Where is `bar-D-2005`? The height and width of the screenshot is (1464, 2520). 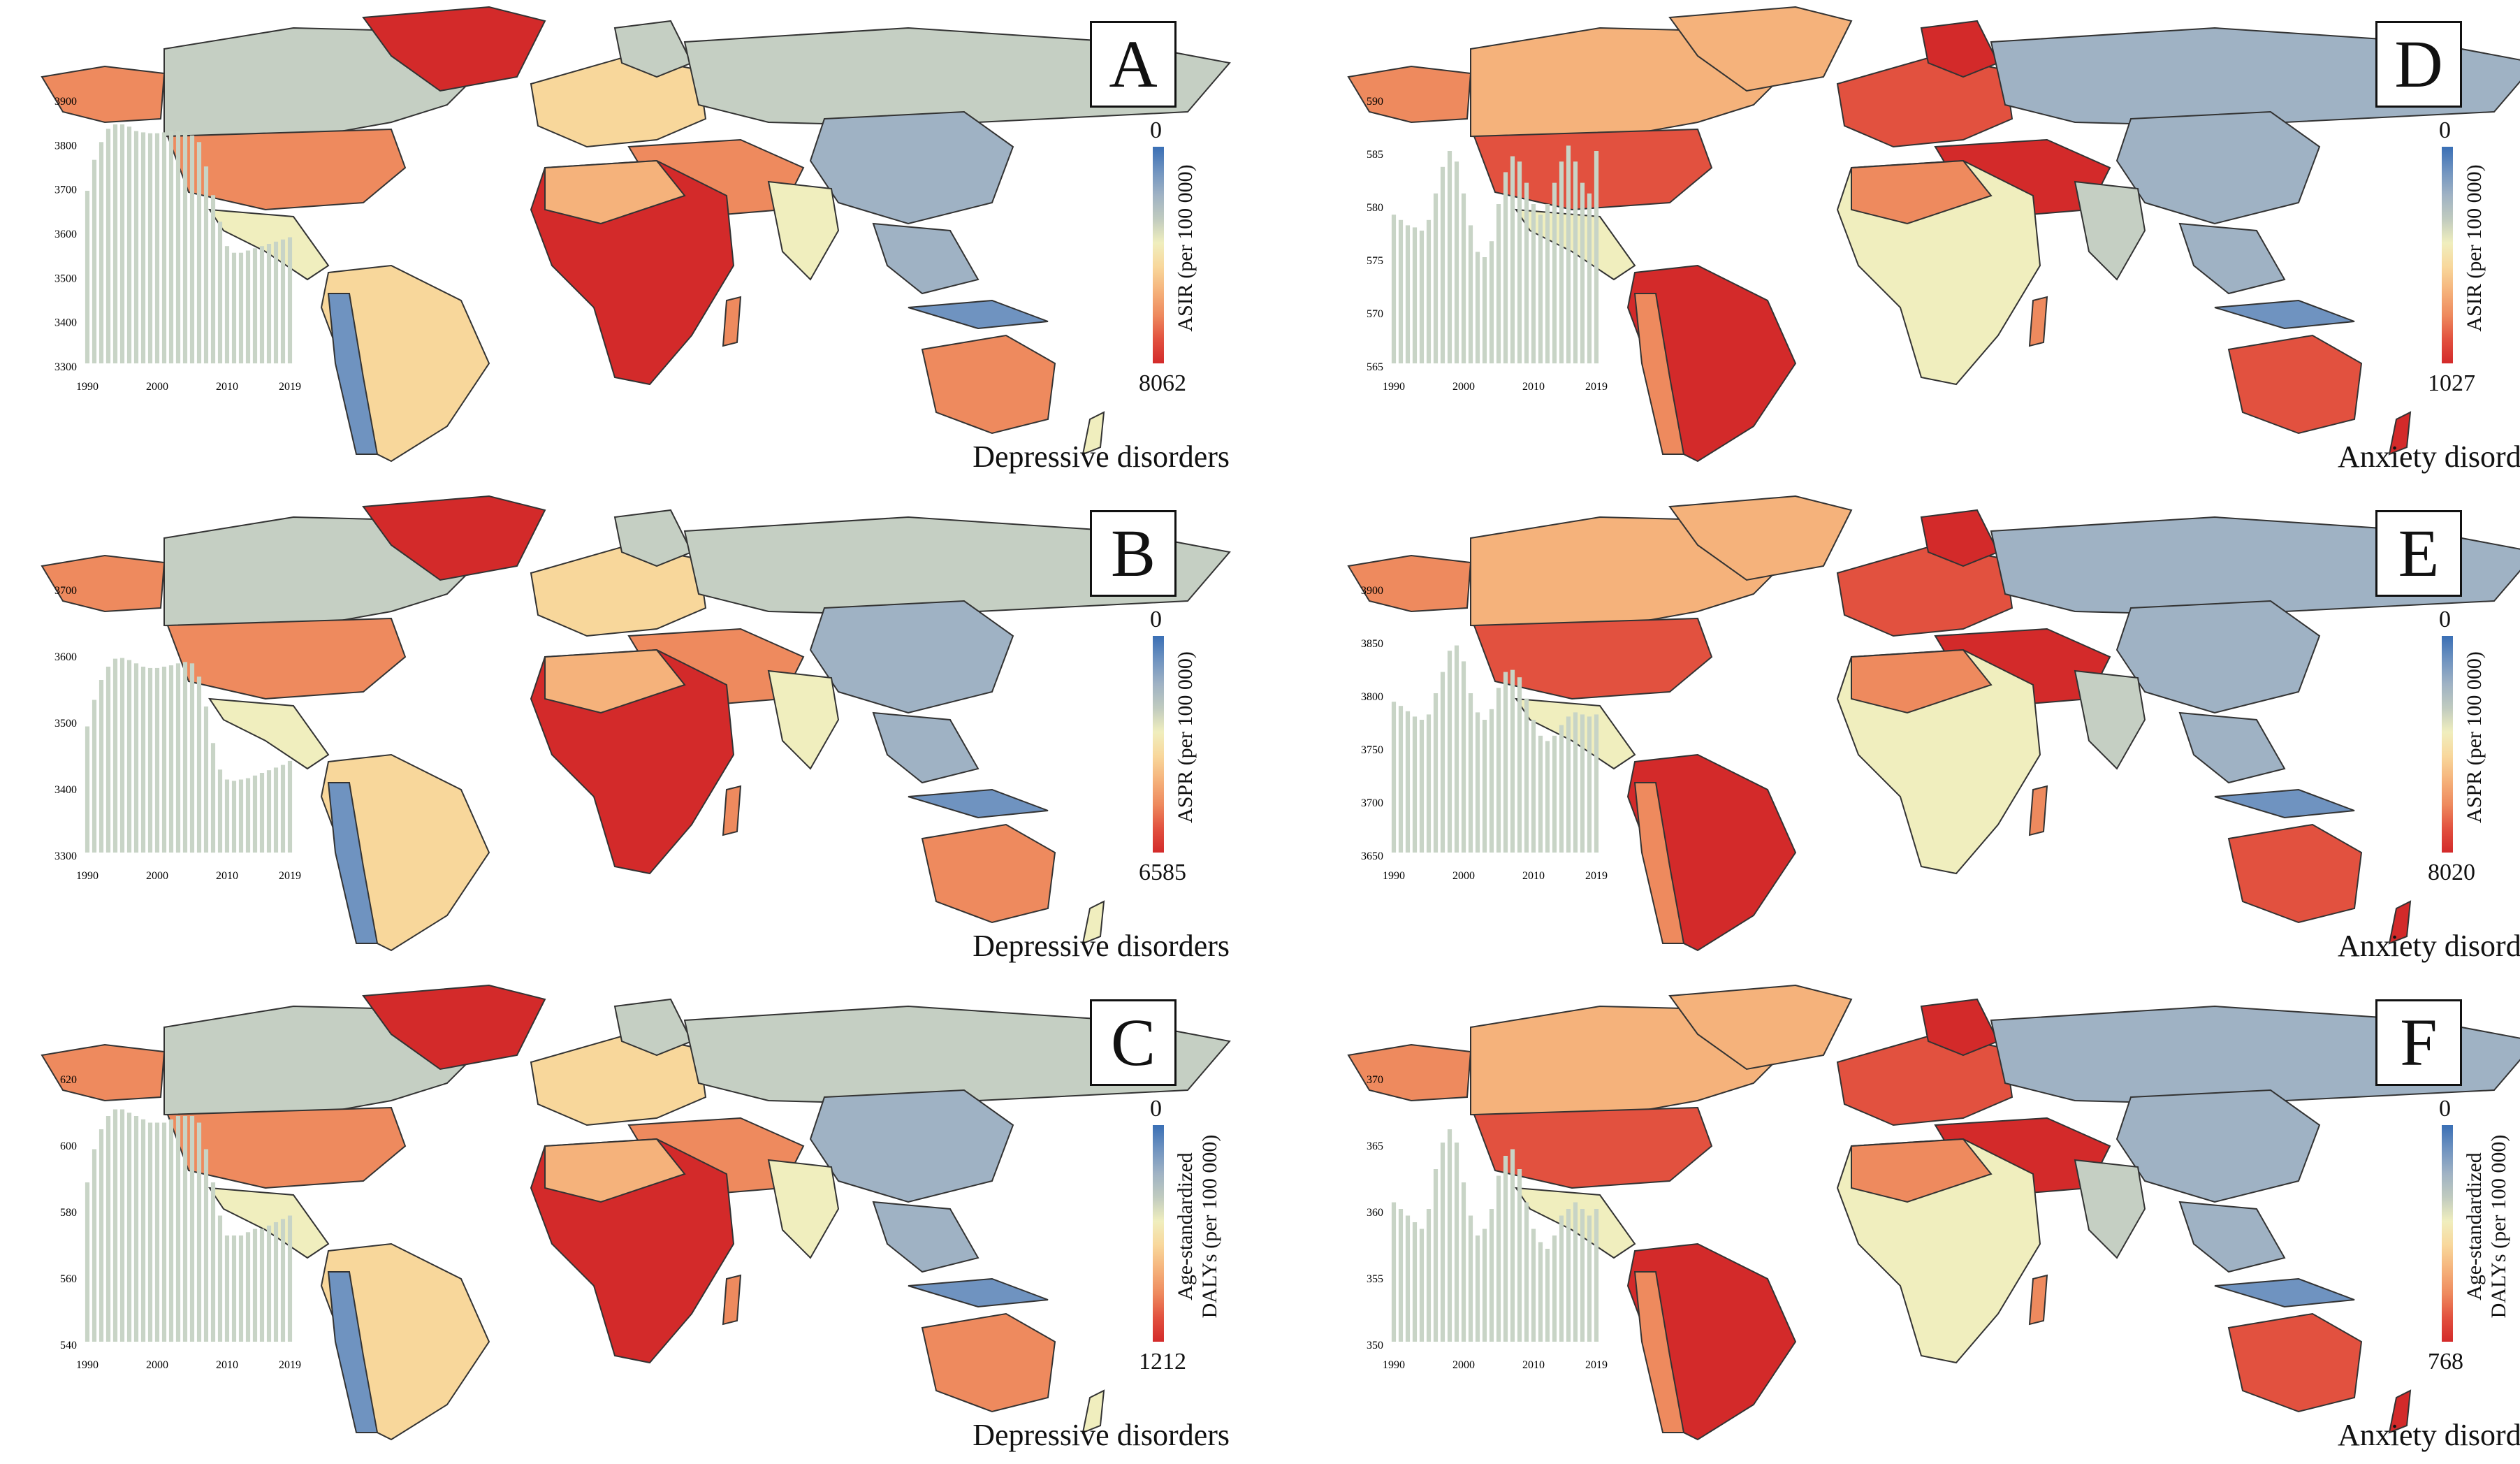 bar-D-2005 is located at coordinates (1498, 283).